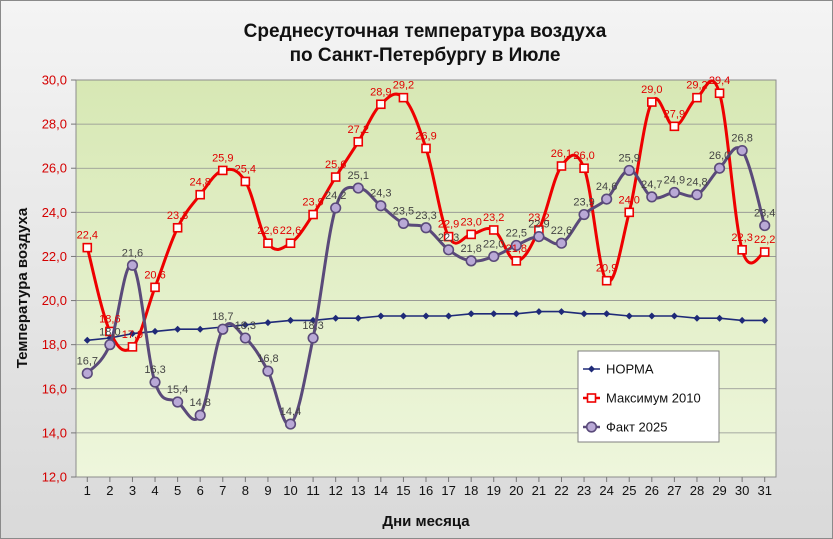  I want to click on data-label-fact-2025: 25,9, so click(629, 158).